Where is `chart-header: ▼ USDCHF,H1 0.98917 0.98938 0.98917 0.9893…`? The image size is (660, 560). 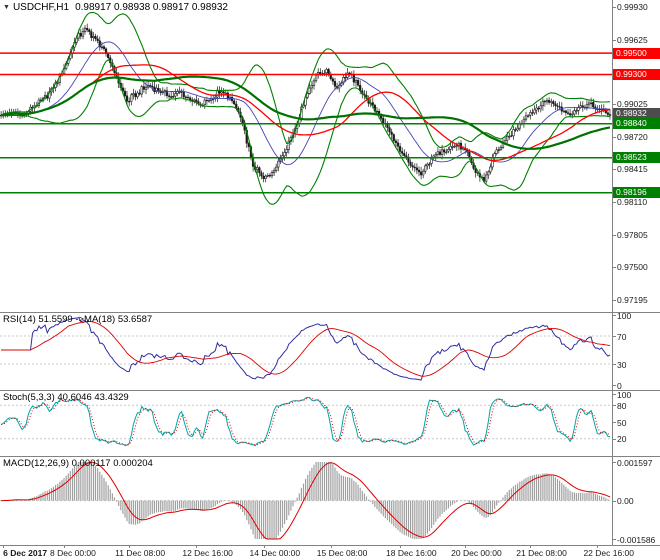
chart-header: ▼ USDCHF,H1 0.98917 0.98938 0.98917 0.9893… is located at coordinates (115, 7).